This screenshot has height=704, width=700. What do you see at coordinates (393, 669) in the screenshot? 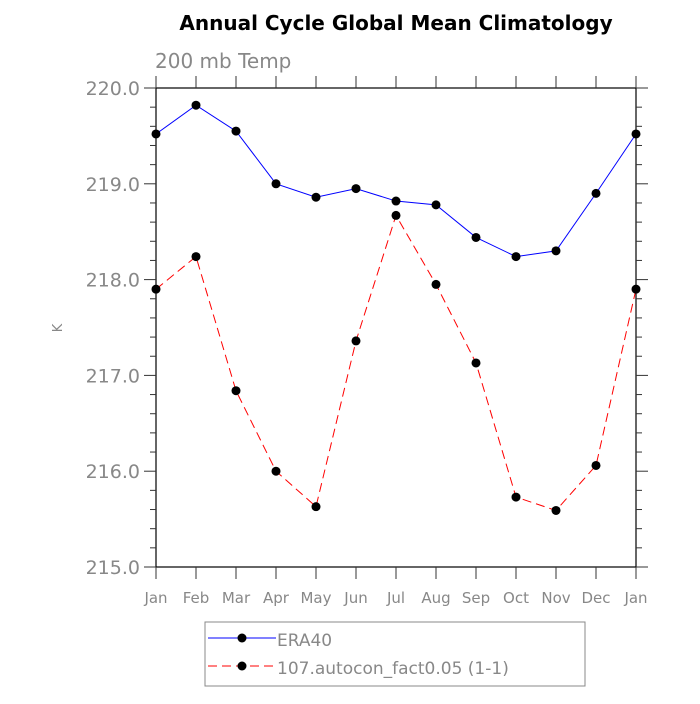
I see `legend-label-model: 107.autocon_fact0.05 (1-1)` at bounding box center [393, 669].